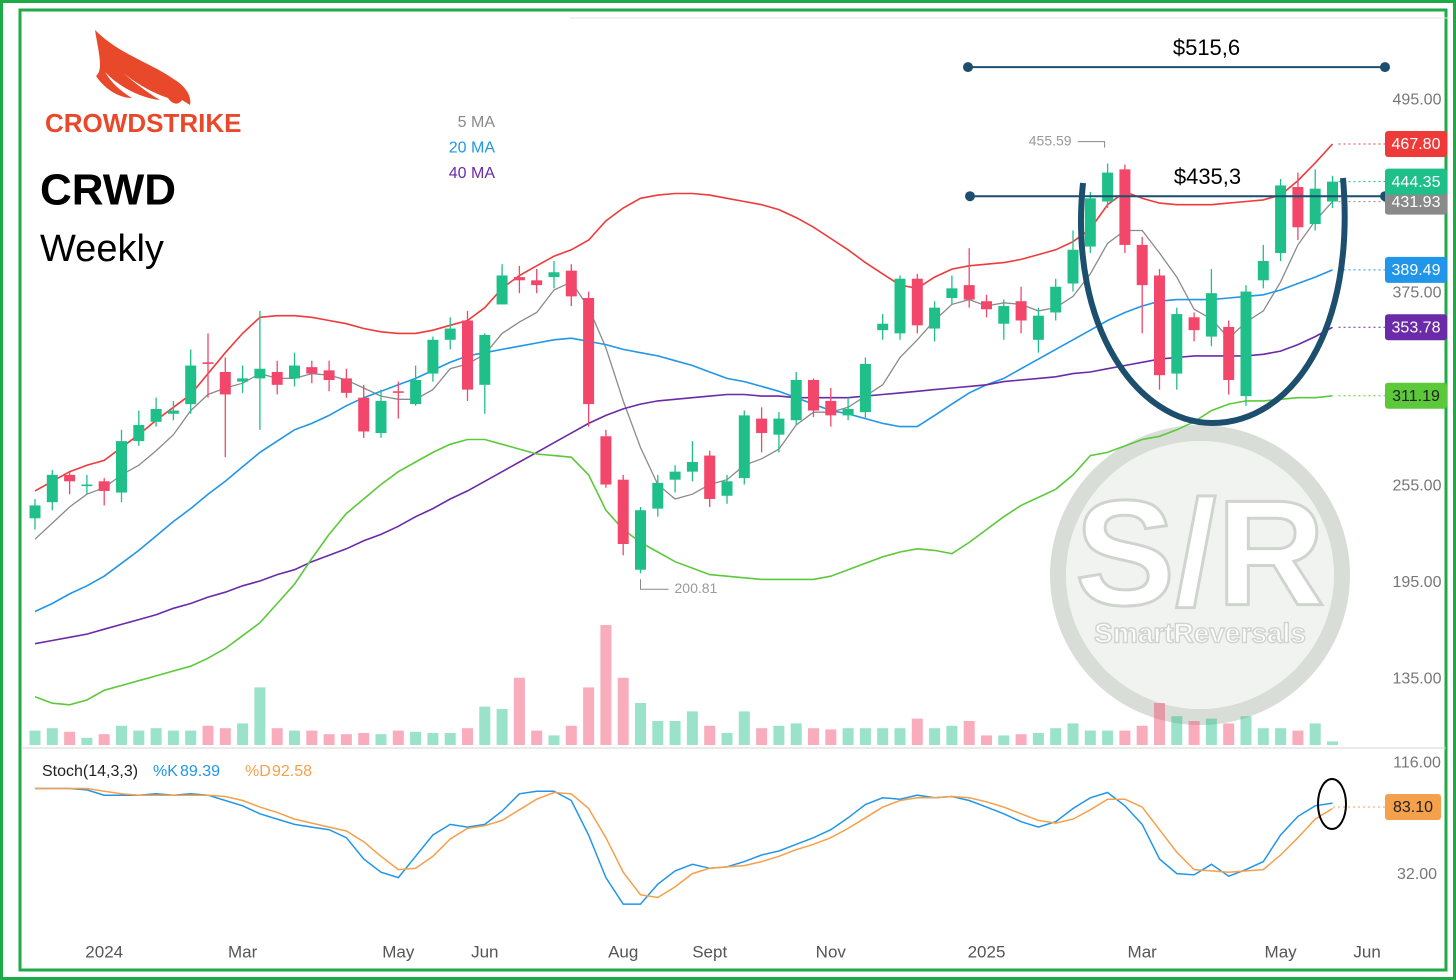 The height and width of the screenshot is (980, 1456). What do you see at coordinates (831, 951) in the screenshot?
I see `x-tick-label: Nov` at bounding box center [831, 951].